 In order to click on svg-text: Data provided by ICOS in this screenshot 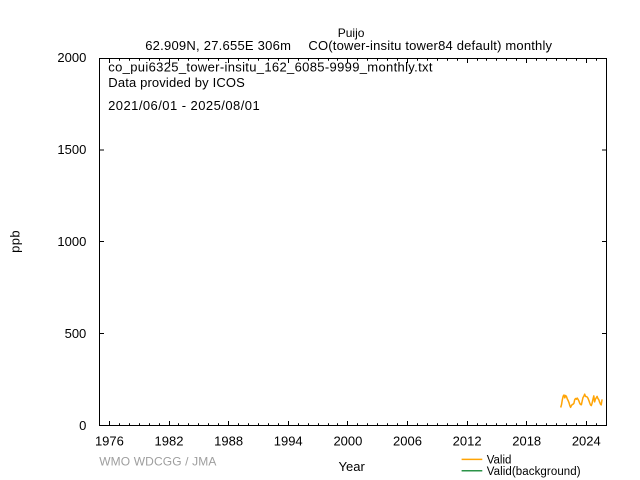, I will do `click(176, 82)`.